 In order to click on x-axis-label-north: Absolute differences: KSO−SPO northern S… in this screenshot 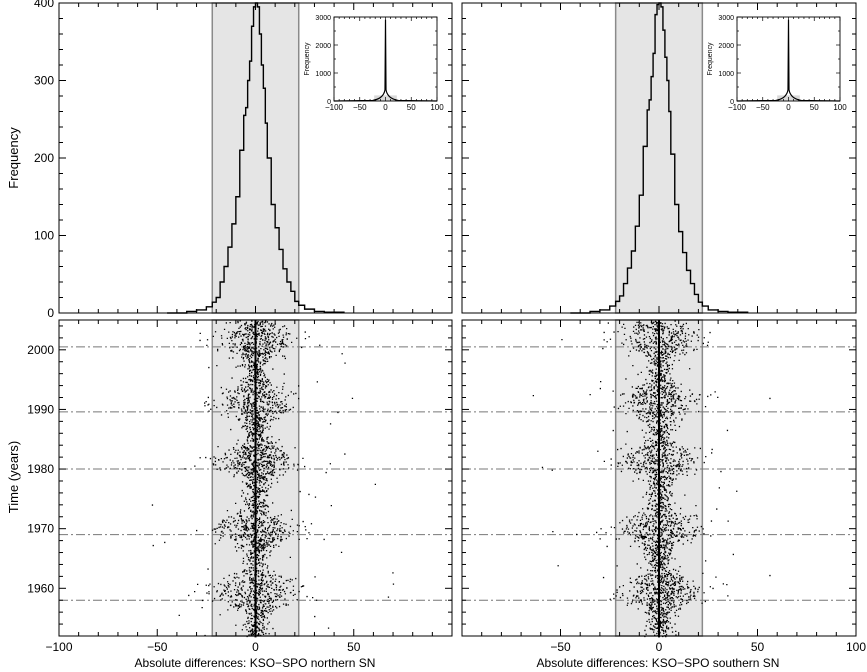, I will do `click(255, 663)`.